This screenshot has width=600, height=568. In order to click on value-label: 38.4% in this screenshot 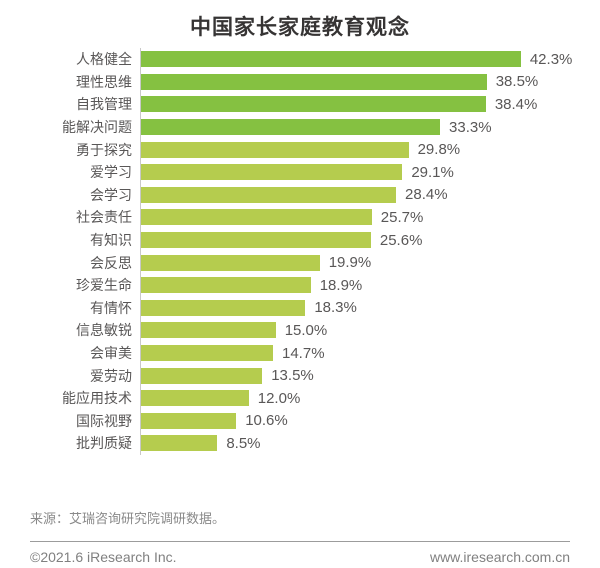, I will do `click(516, 104)`.